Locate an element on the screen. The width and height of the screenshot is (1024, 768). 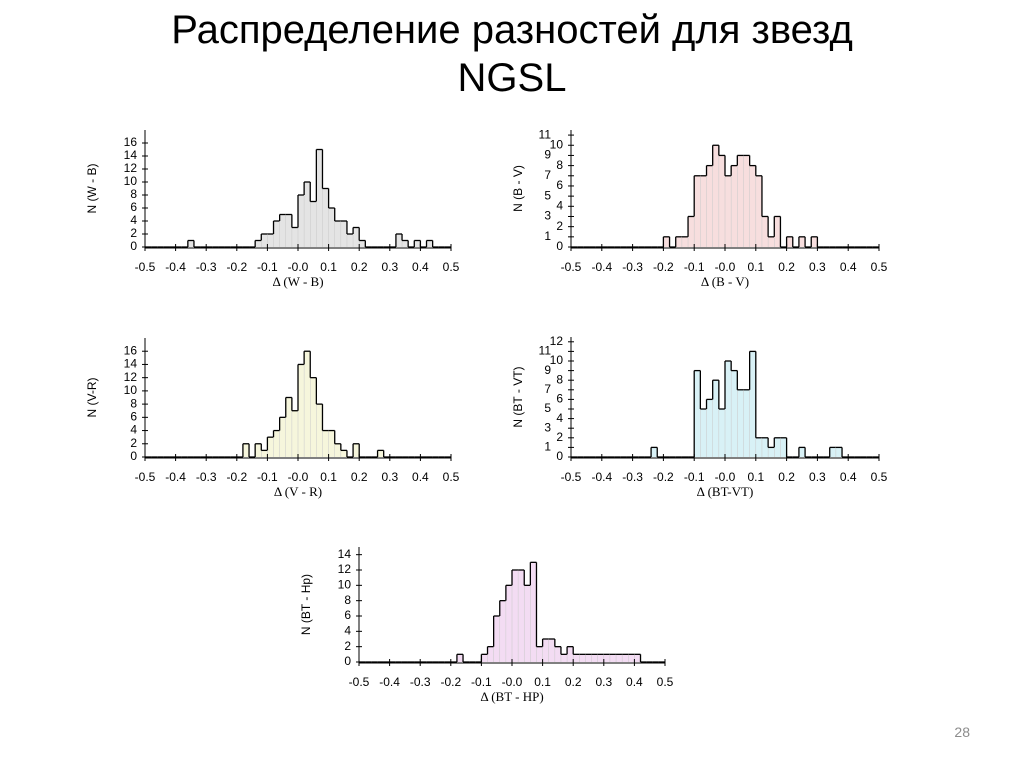
x-tick-label: -0.2 is located at coordinates (450, 682).